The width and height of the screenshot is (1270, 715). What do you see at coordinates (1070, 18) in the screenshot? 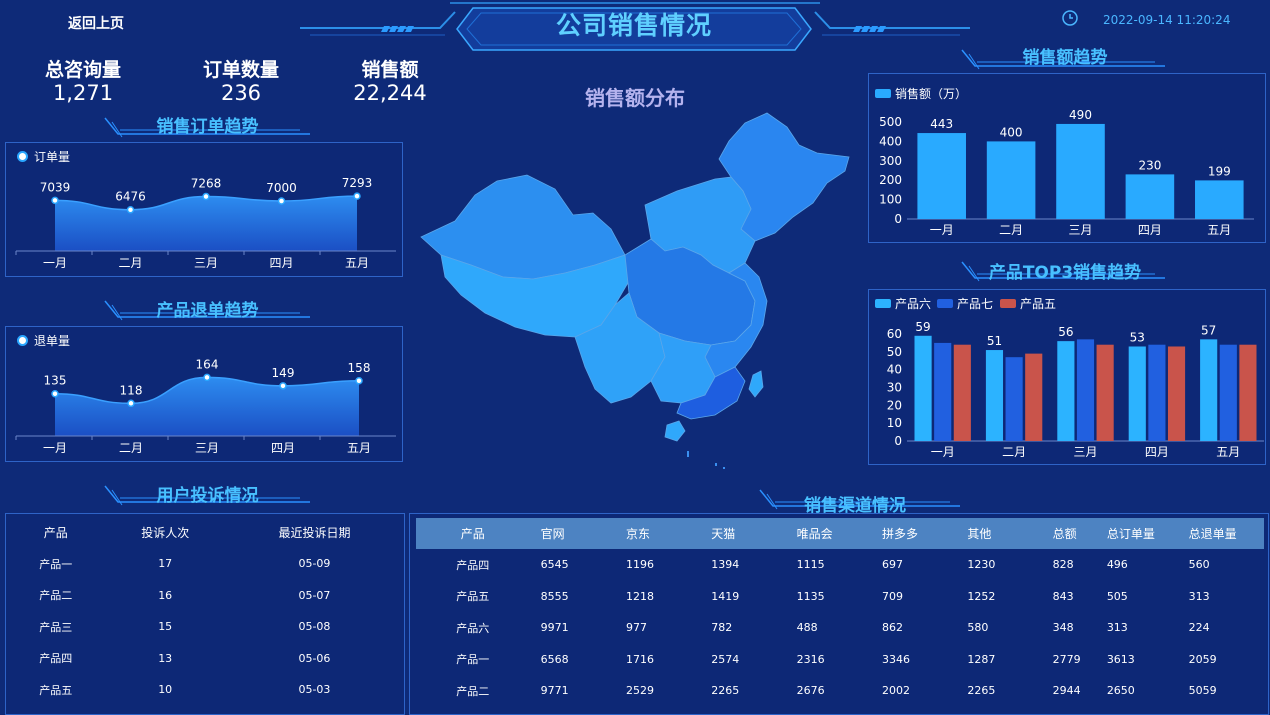
I see `clock-icon` at bounding box center [1070, 18].